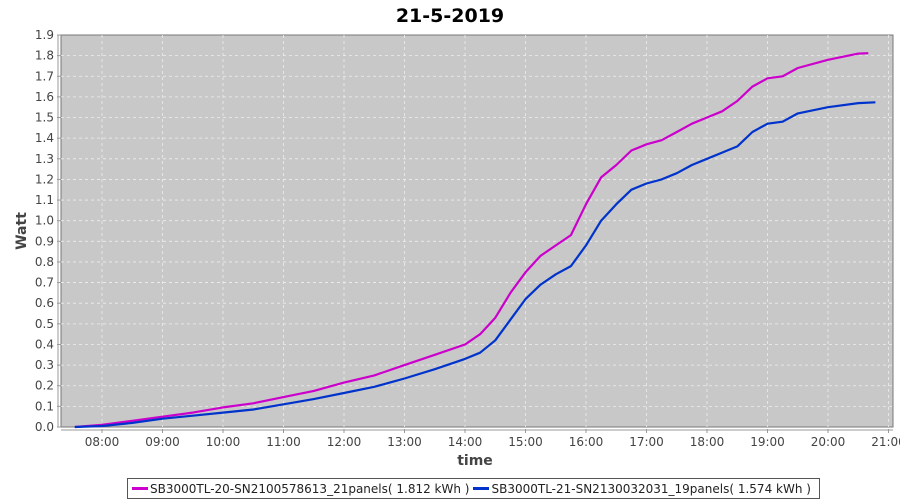 The height and width of the screenshot is (500, 900). I want to click on y-tick-label: 0.3, so click(44, 365).